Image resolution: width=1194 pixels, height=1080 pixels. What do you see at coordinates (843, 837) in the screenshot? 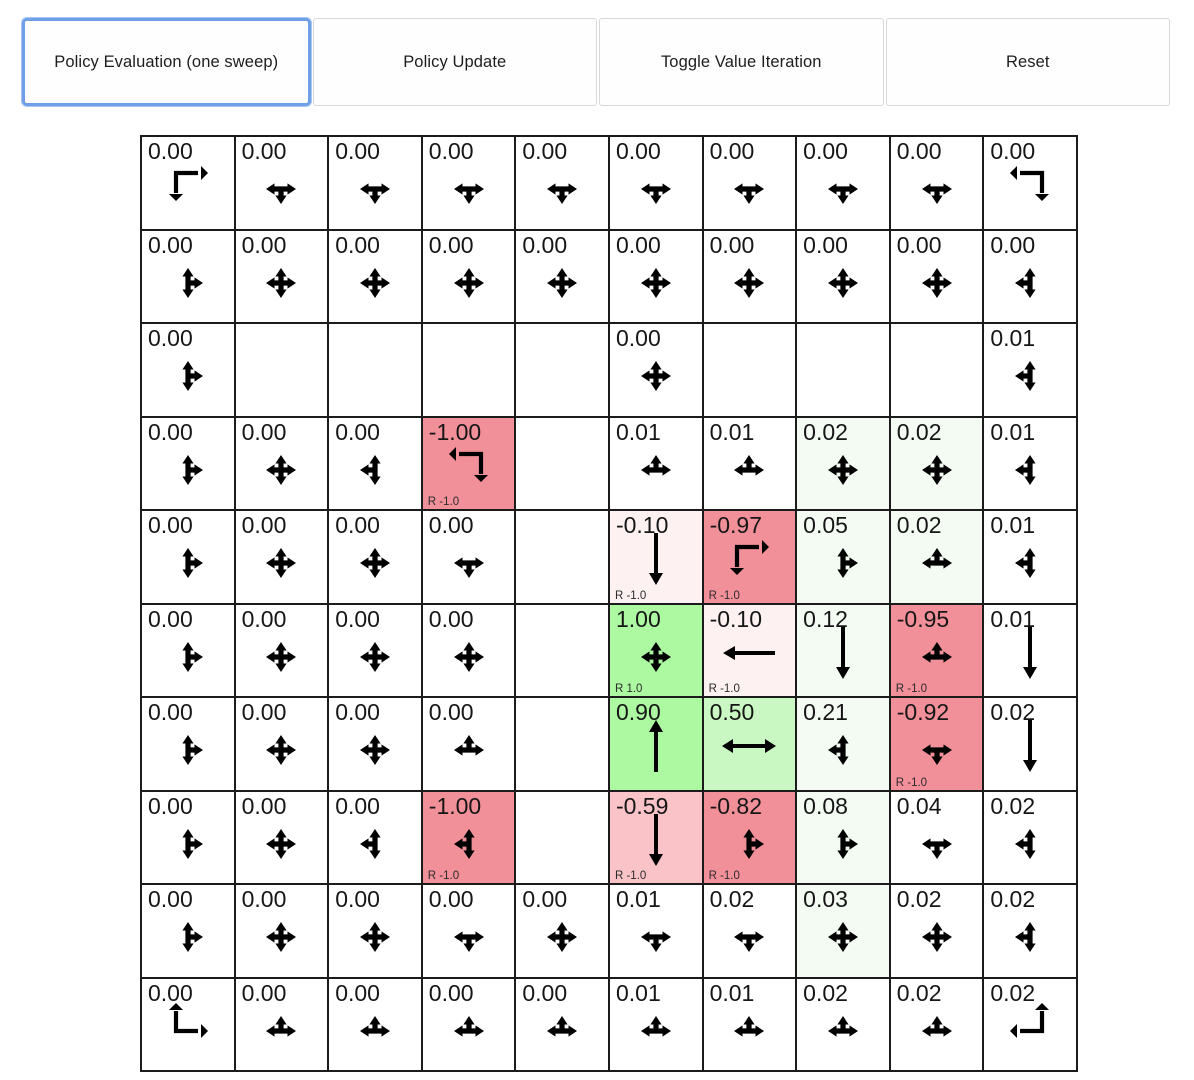
I see `grid-cell: 0.08` at bounding box center [843, 837].